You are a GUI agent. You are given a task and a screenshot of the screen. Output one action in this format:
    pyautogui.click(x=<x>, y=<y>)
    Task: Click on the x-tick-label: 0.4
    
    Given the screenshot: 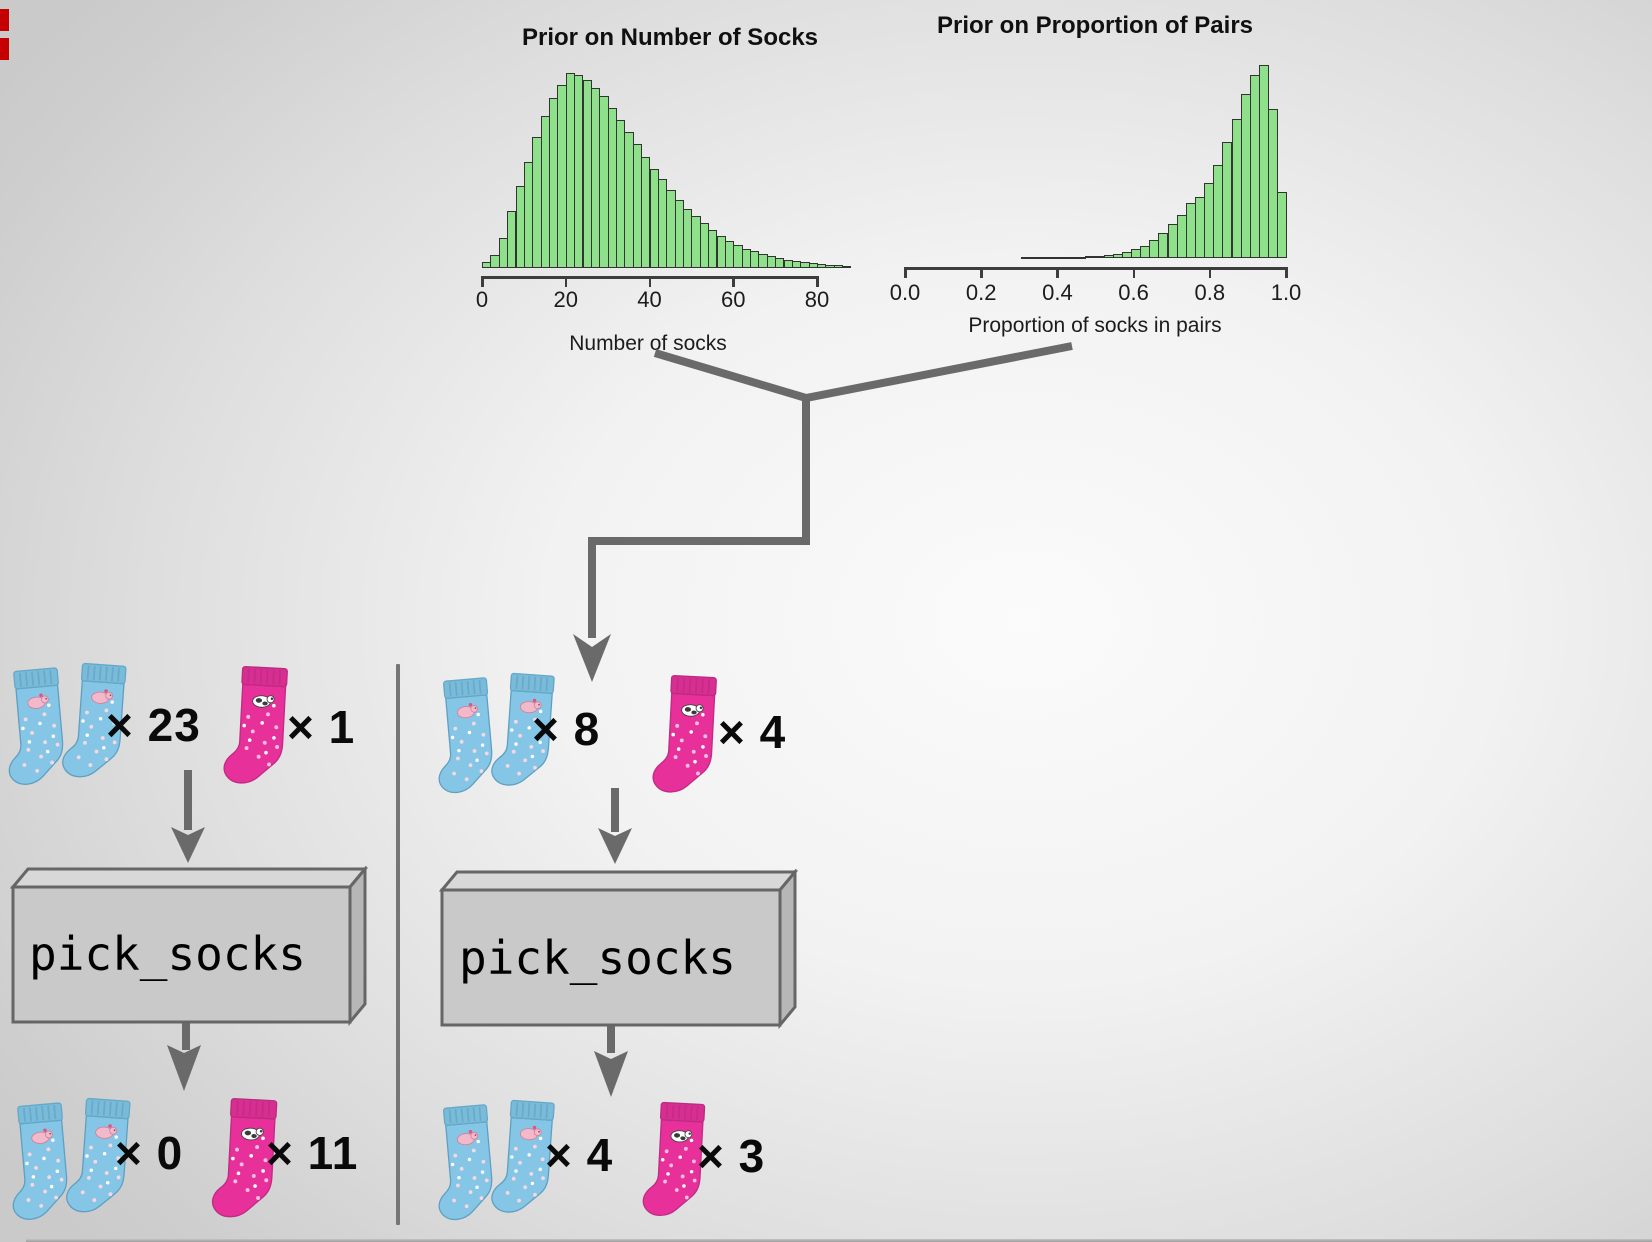 What is the action you would take?
    pyautogui.click(x=1057, y=292)
    